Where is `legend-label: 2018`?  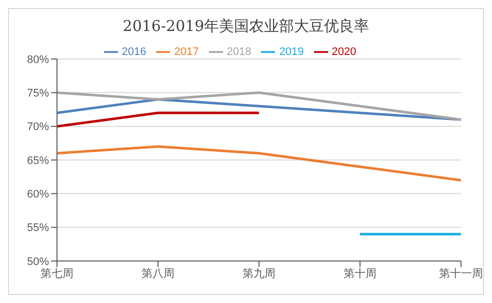 legend-label: 2018 is located at coordinates (239, 52).